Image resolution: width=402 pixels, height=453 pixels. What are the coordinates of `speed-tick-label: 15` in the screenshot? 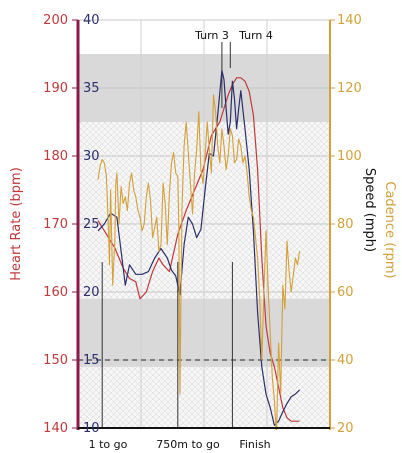 It's located at (91, 360).